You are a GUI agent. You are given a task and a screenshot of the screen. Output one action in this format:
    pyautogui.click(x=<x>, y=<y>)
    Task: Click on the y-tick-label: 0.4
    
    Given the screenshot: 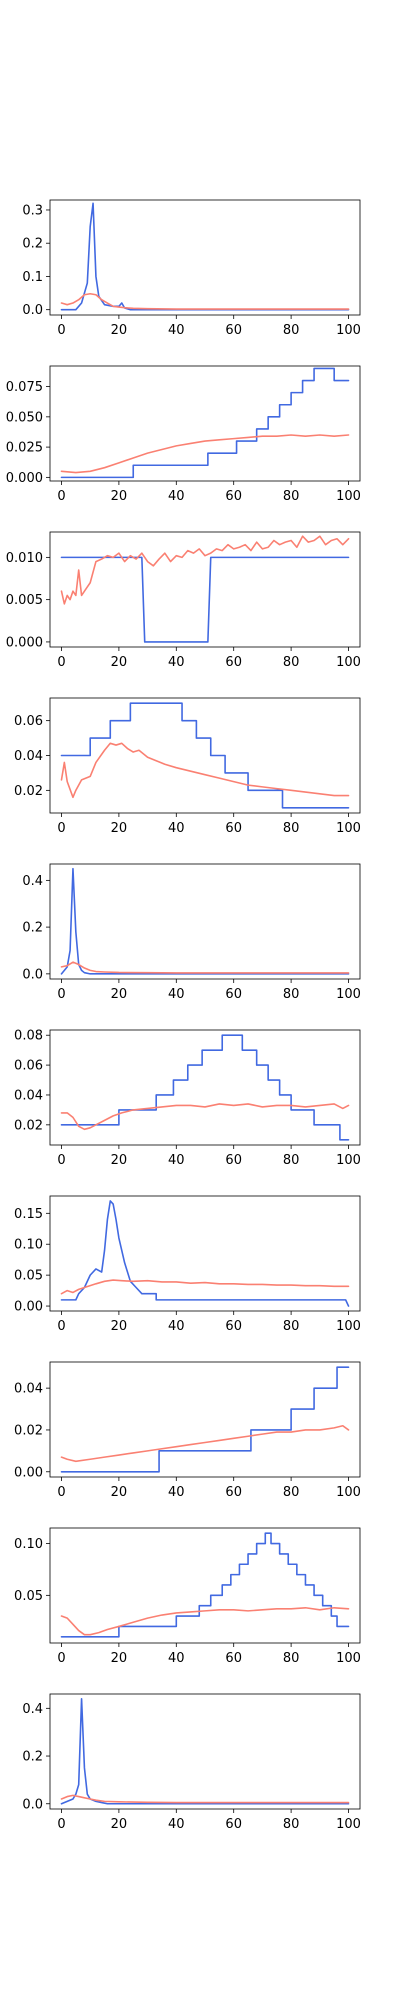 What is the action you would take?
    pyautogui.click(x=32, y=1709)
    